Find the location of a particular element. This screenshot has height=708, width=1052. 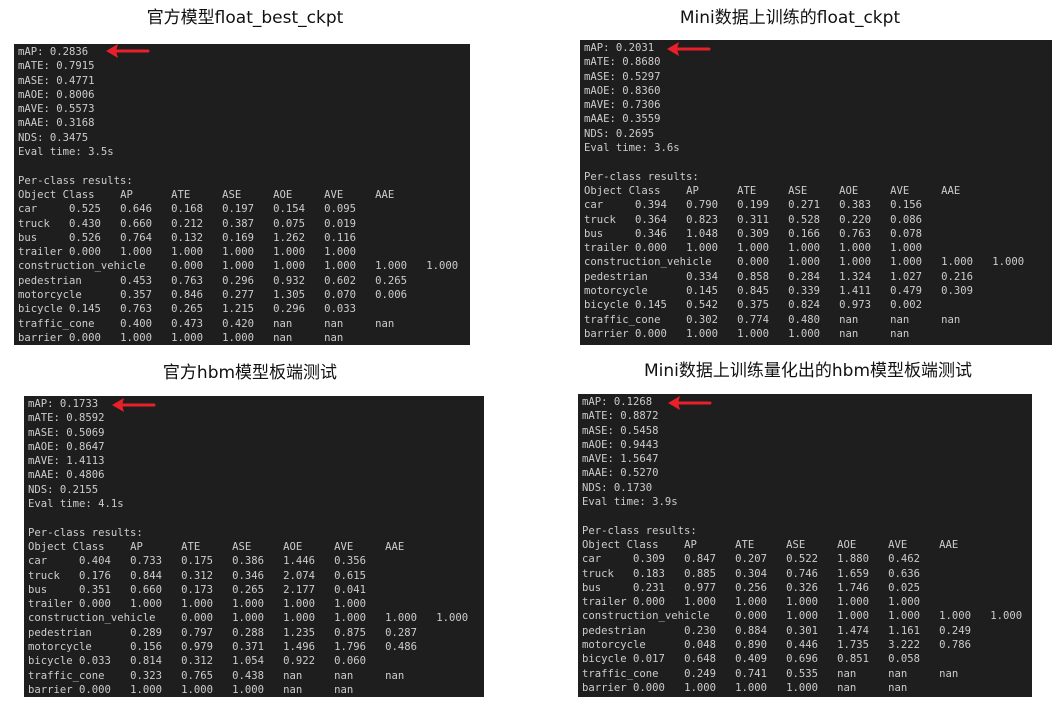

cell-value: 0.078 is located at coordinates (906, 233).